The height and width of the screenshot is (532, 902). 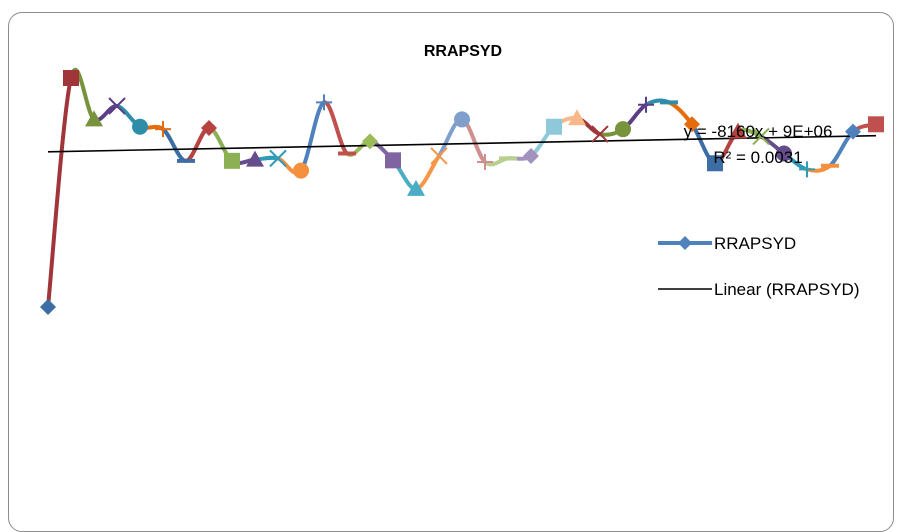 What do you see at coordinates (759, 266) in the screenshot?
I see `legend: RRAPSYD Linear (RRAPSYD)` at bounding box center [759, 266].